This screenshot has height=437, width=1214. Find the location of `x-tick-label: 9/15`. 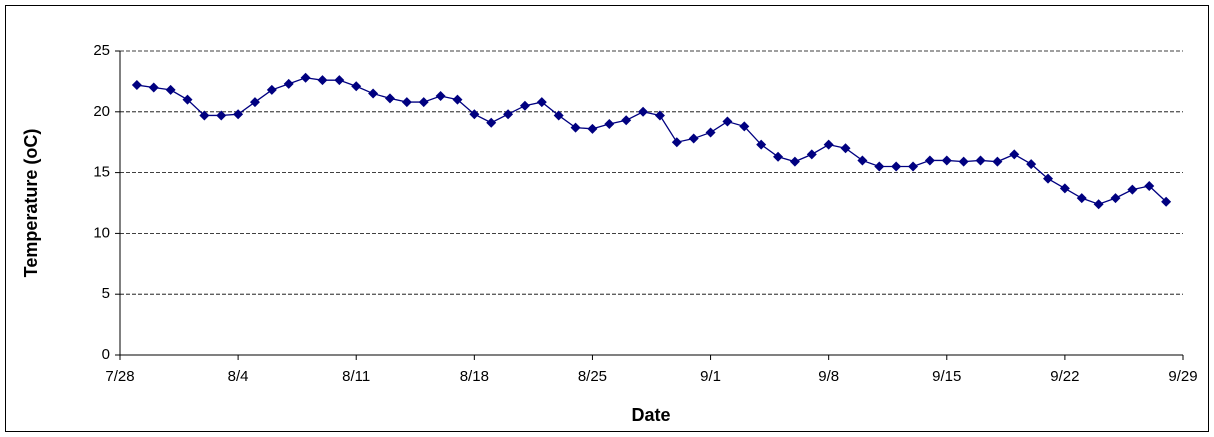

x-tick-label: 9/15 is located at coordinates (946, 376).